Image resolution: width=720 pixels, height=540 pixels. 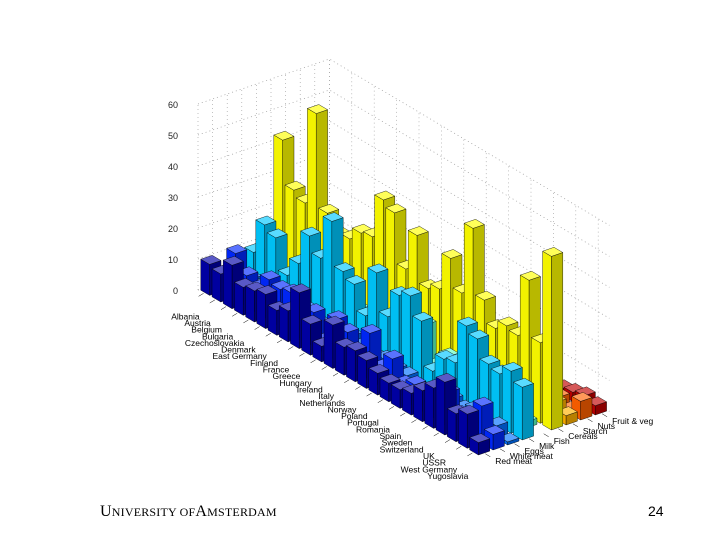 What do you see at coordinates (434, 463) in the screenshot?
I see `country-label: USSR` at bounding box center [434, 463].